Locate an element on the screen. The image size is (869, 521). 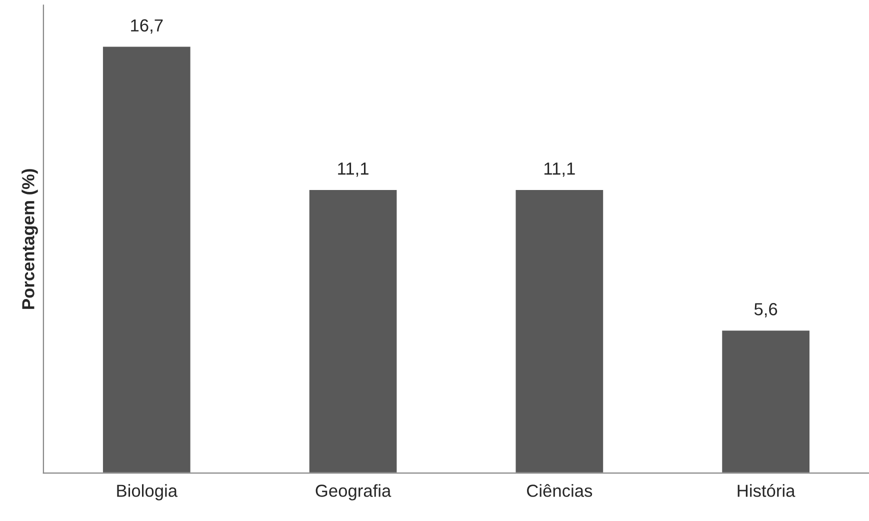
x-tick-label: Biologia is located at coordinates (147, 492).